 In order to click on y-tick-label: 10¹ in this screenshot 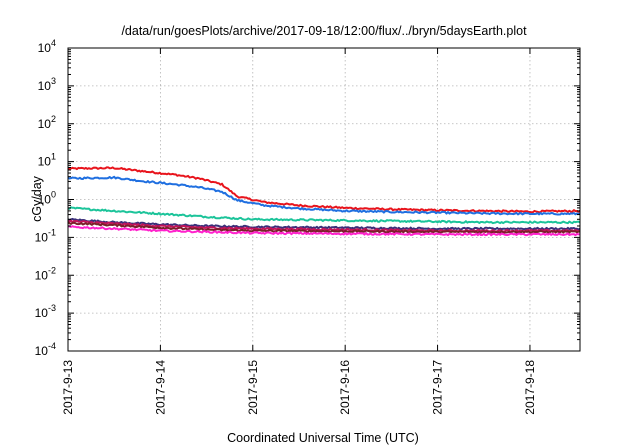, I will do `click(47, 160)`.